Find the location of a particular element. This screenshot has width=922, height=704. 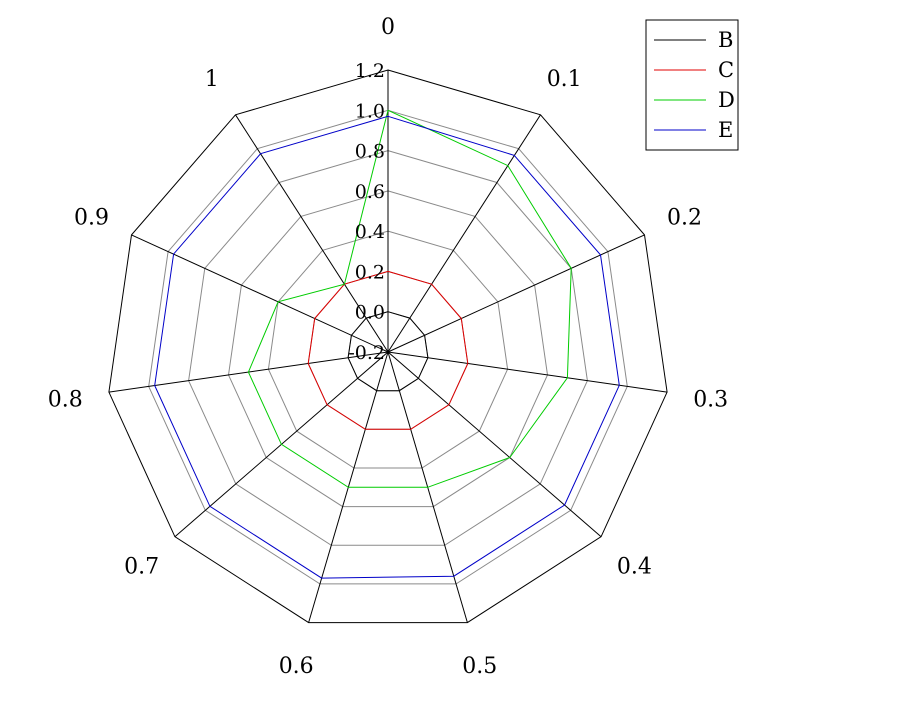

category-label: 0.4 is located at coordinates (634, 567).